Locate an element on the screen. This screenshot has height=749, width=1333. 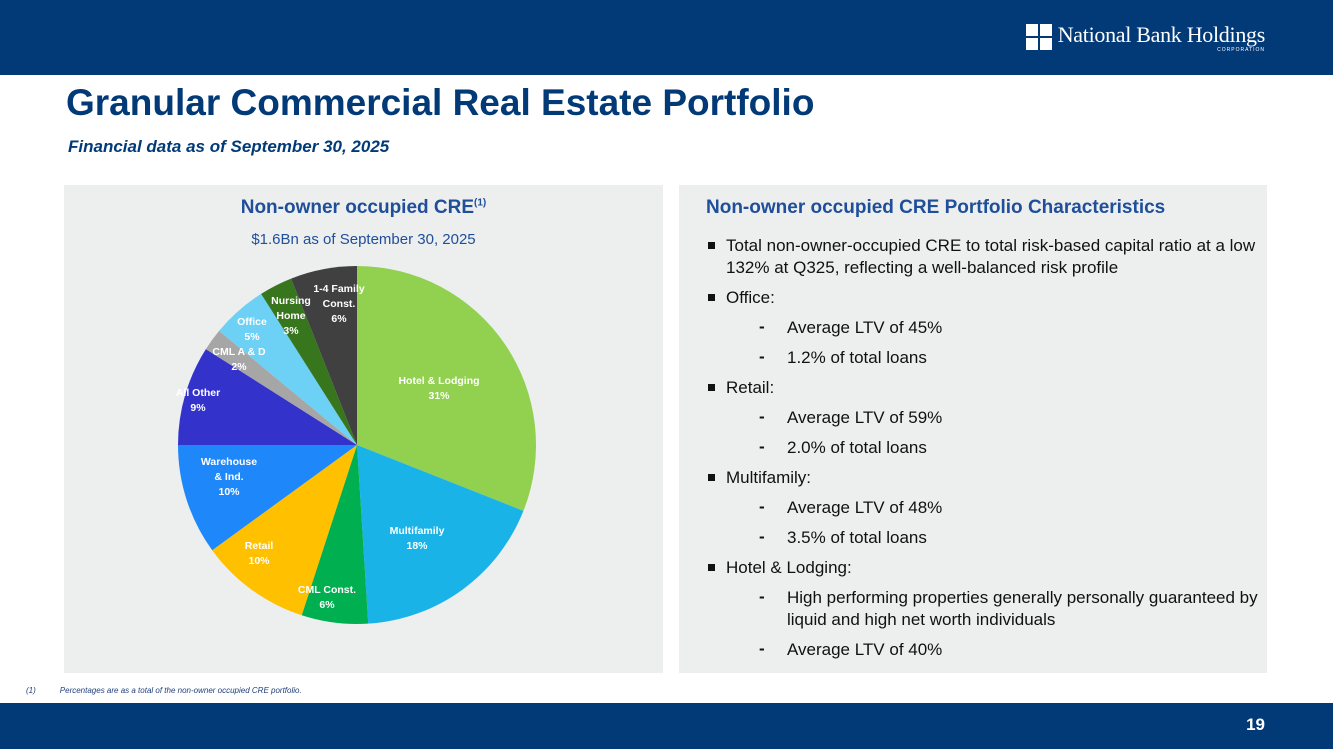
slice-label: Warehouse & Ind. 10% is located at coordinates (229, 477).